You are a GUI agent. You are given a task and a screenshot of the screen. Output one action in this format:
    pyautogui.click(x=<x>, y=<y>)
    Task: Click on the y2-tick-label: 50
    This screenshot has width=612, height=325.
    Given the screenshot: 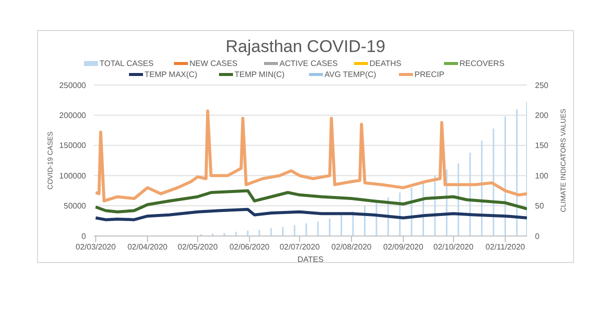 What is the action you would take?
    pyautogui.click(x=539, y=206)
    